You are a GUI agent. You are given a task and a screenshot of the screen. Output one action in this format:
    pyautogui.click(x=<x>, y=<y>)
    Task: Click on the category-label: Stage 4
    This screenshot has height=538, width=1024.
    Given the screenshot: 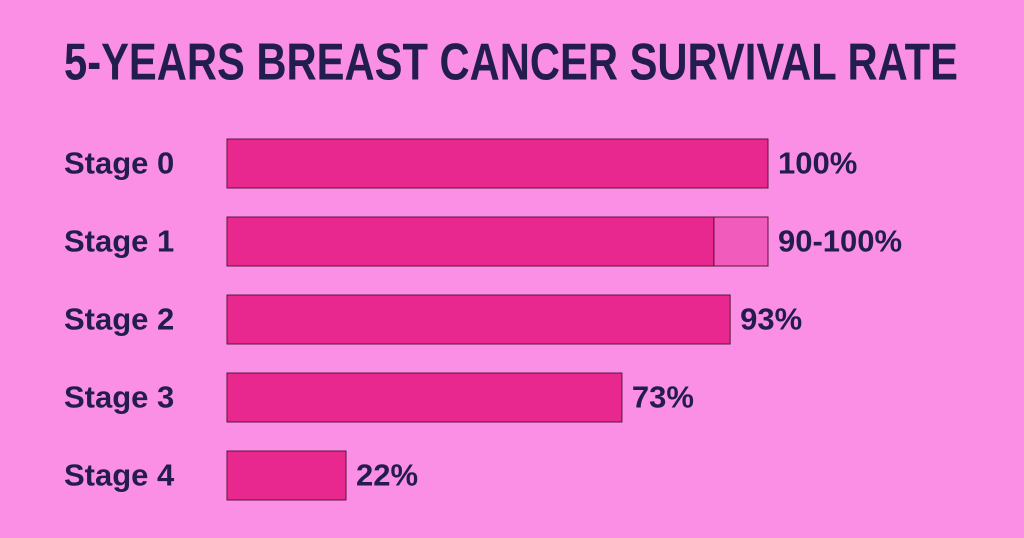 What is the action you would take?
    pyautogui.click(x=119, y=475)
    